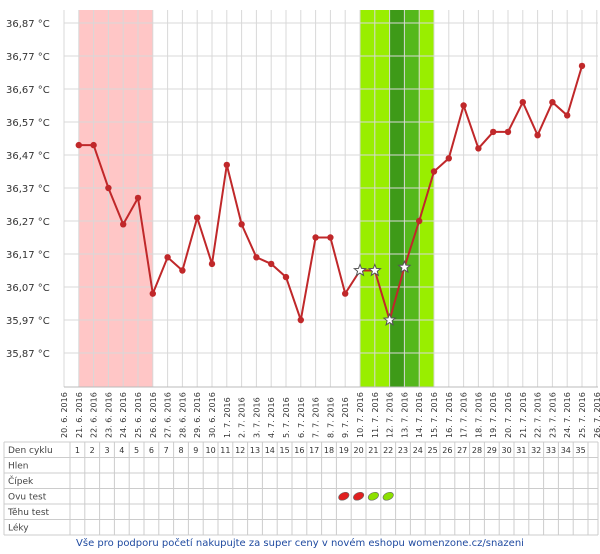  Describe the element at coordinates (28, 513) in the screenshot. I see `table-row-label: Těhu test` at that location.